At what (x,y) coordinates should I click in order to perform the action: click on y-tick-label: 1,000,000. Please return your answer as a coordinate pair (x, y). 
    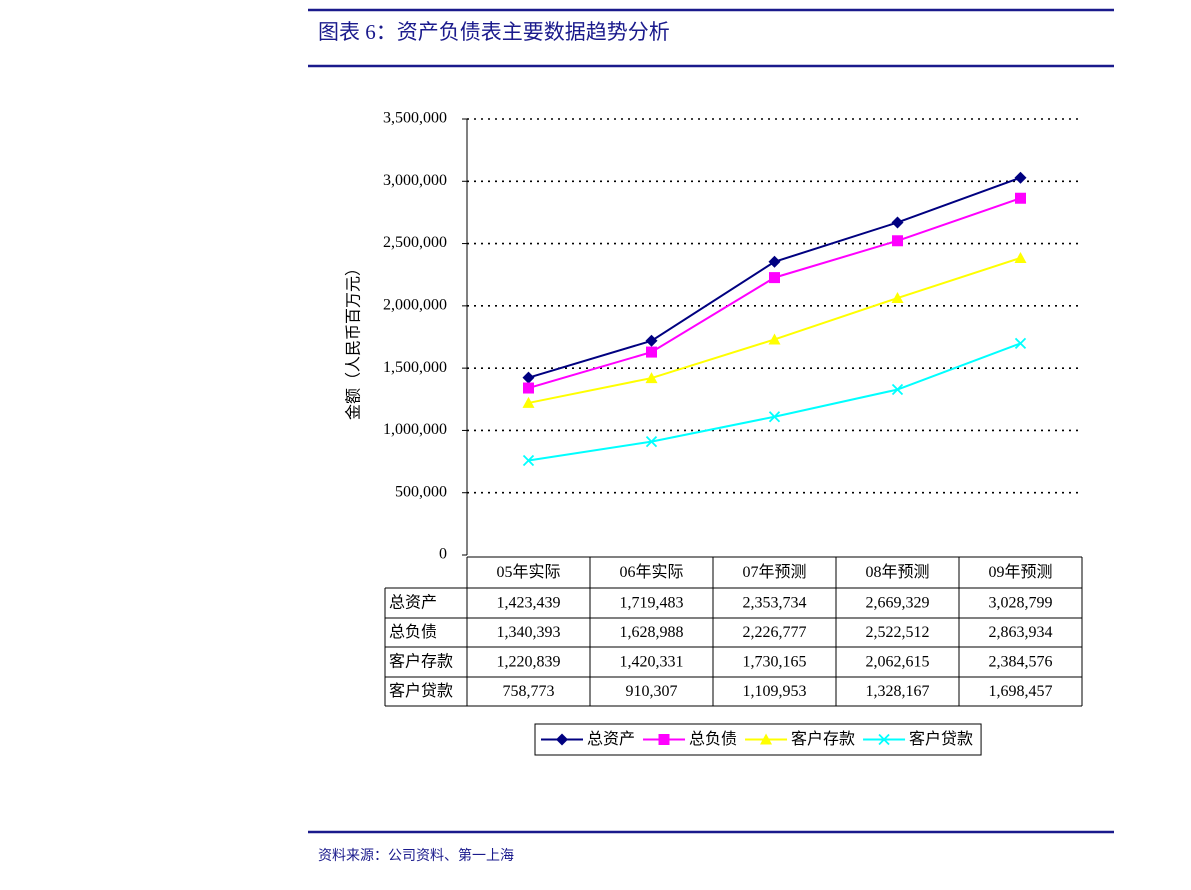
    Looking at the image, I should click on (415, 429).